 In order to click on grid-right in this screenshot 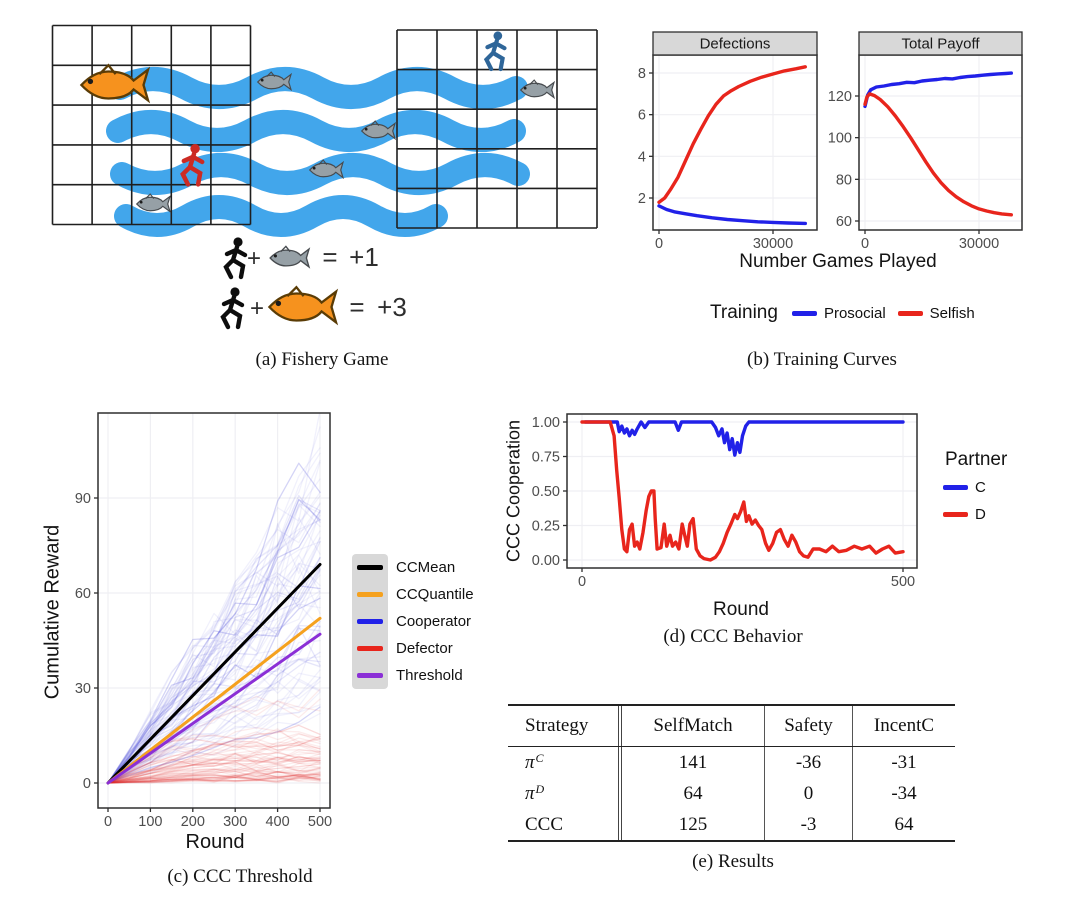, I will do `click(497, 129)`.